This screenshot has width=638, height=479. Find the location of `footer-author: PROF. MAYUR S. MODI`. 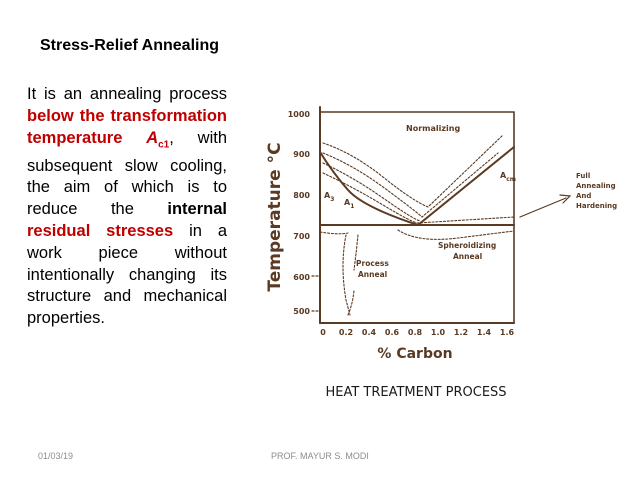

footer-author: PROF. MAYUR S. MODI is located at coordinates (320, 456).